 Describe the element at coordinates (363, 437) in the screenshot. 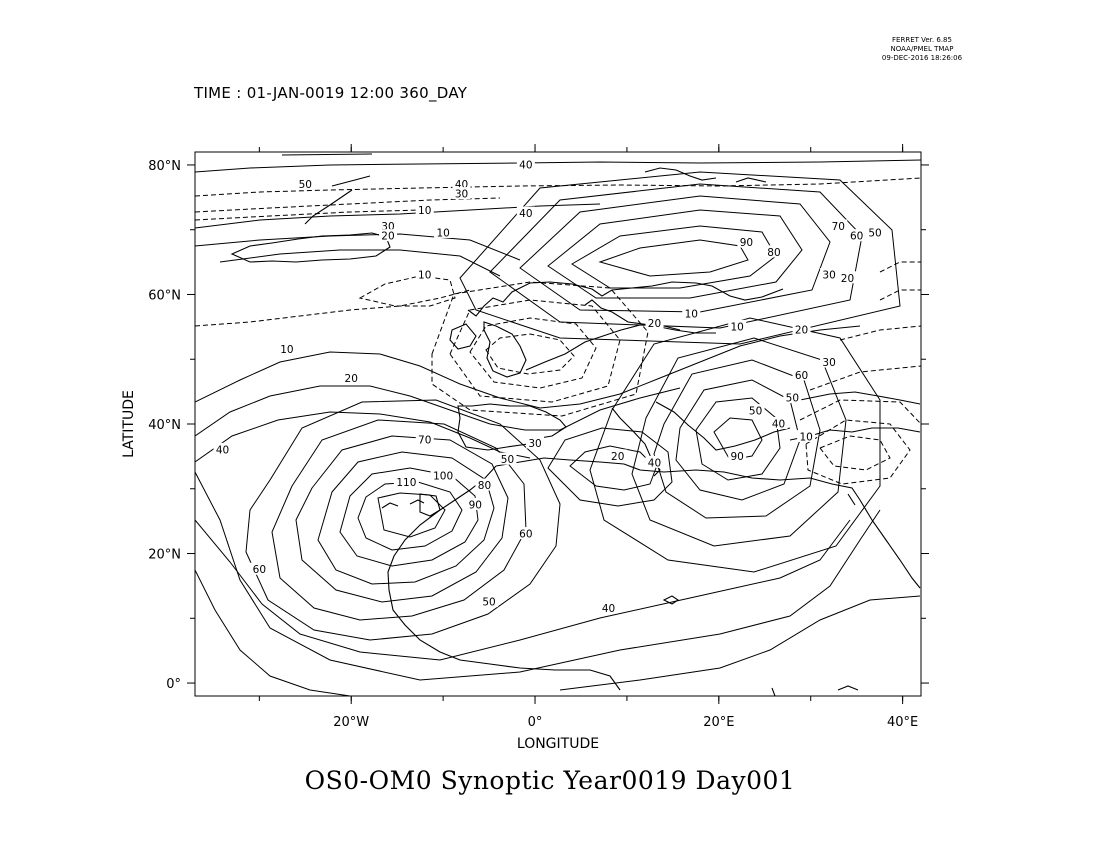

I see `contour-30-west` at that location.